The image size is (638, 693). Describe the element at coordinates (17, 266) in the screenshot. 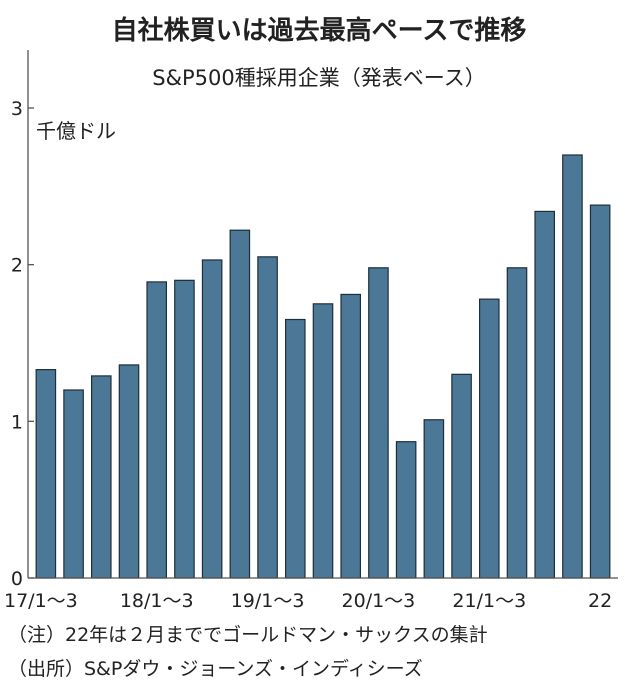

I see `y-tick-label: 2` at that location.